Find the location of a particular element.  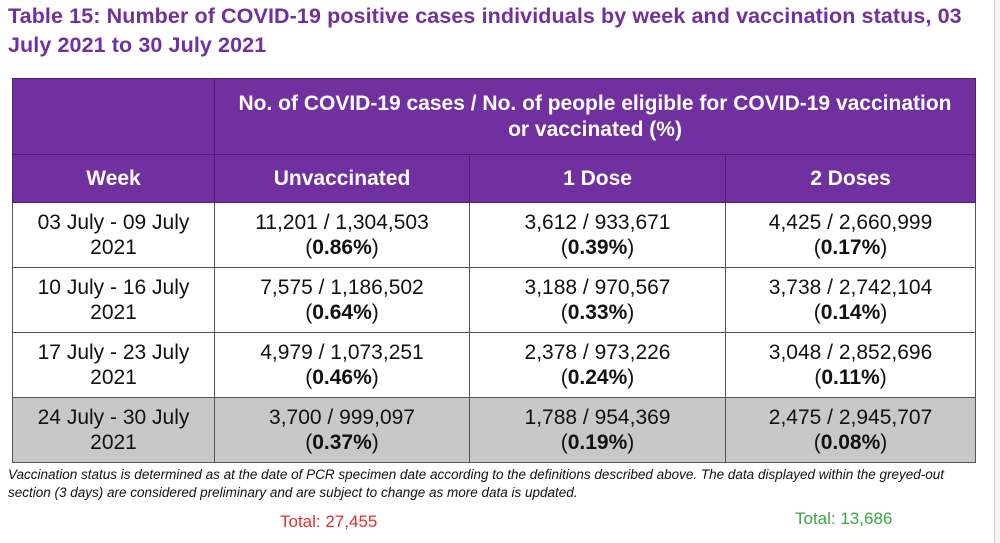

window-edge is located at coordinates (997, 271).